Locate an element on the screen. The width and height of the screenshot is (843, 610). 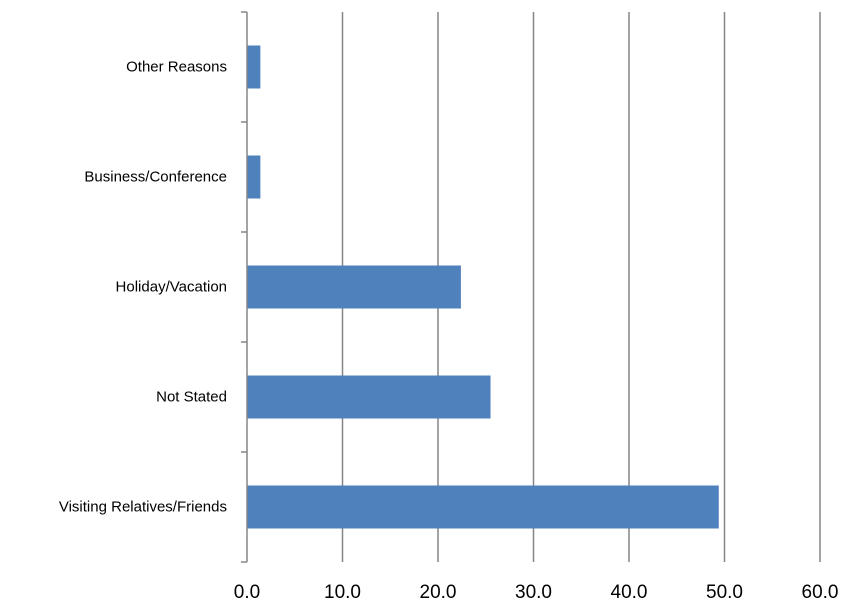
x-tick-label-5: 50.0 is located at coordinates (724, 592).